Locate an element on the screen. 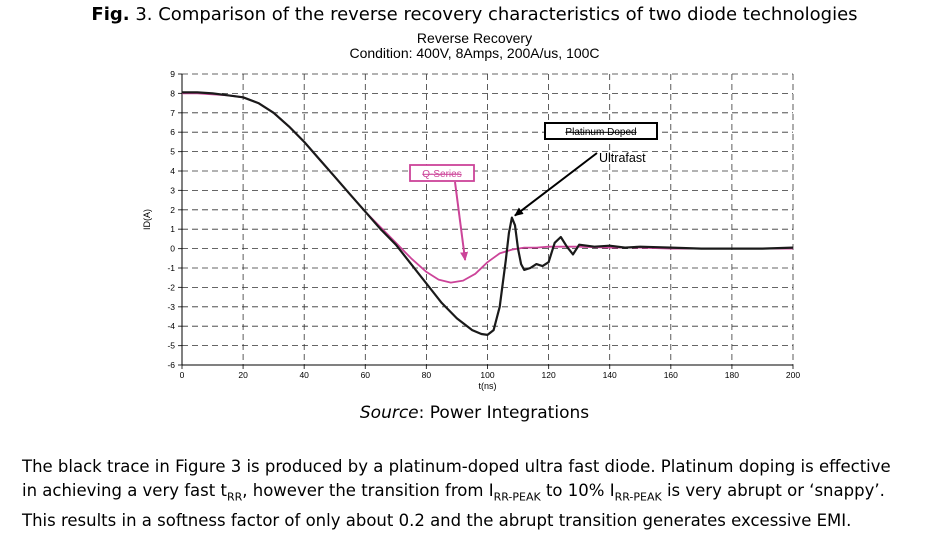 This screenshot has height=536, width=949. y-tick-label: 1 is located at coordinates (172, 229).